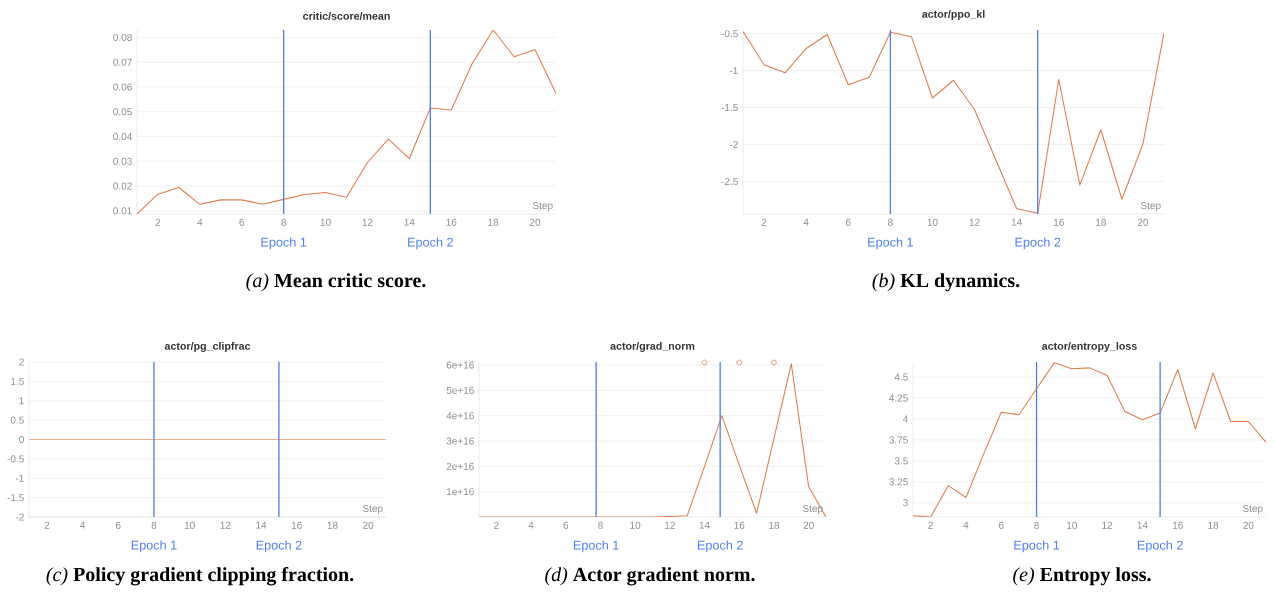 This screenshot has height=594, width=1275. What do you see at coordinates (652, 346) in the screenshot?
I see `chart-title: actor/grad_norm` at bounding box center [652, 346].